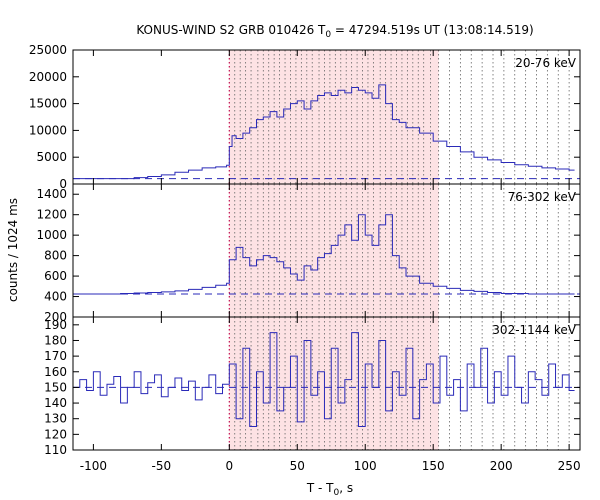 This screenshot has width=600, height=500. What do you see at coordinates (297, 466) in the screenshot?
I see `x-tick-label: 50` at bounding box center [297, 466].